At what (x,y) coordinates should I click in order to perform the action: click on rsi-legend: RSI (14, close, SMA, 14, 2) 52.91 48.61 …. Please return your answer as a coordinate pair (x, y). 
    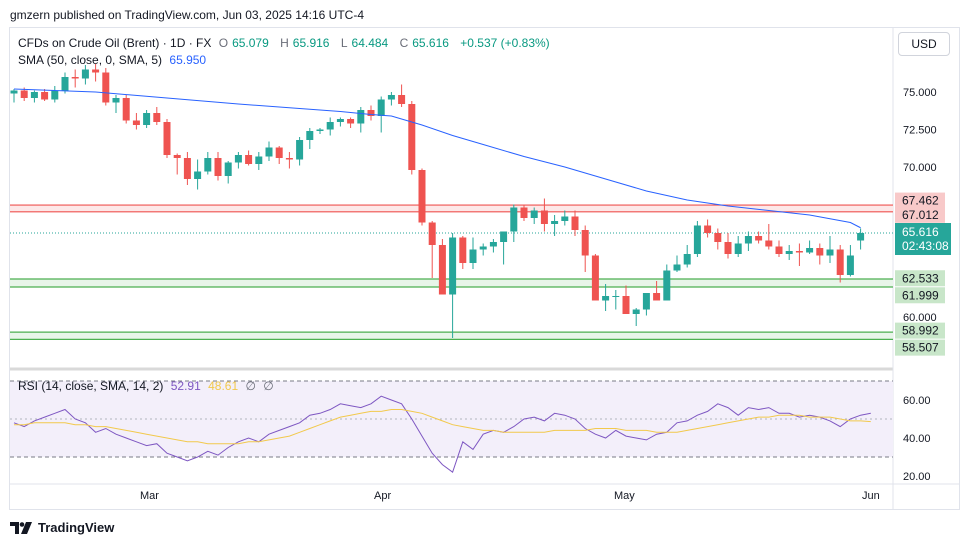
    Looking at the image, I should click on (146, 386).